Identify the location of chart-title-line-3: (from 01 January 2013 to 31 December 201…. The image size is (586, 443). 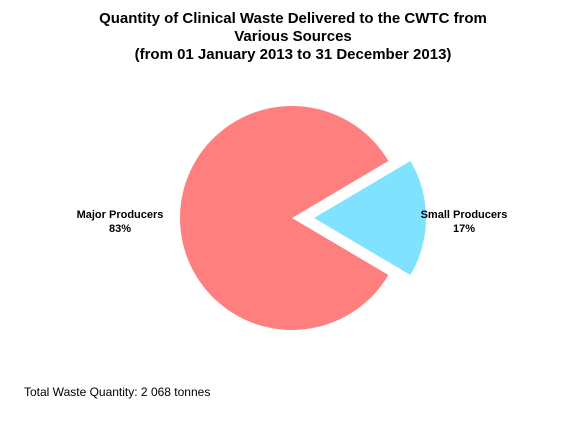
(293, 54).